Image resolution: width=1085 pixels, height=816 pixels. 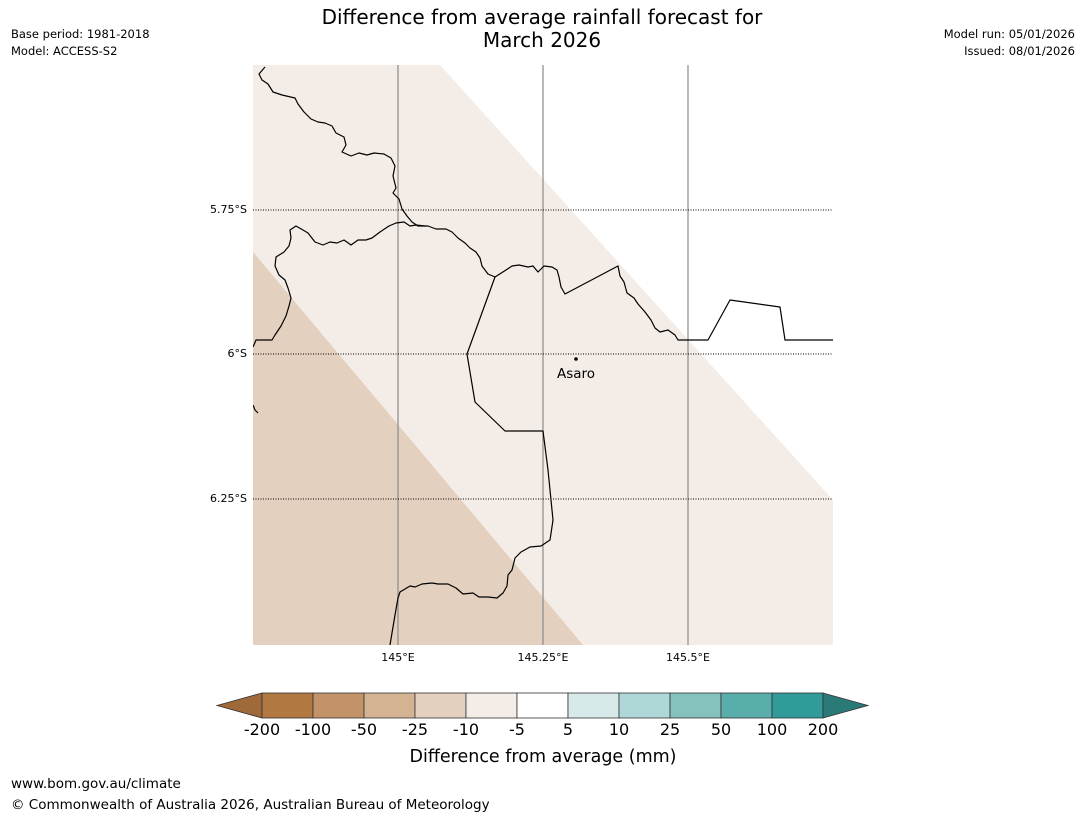 What do you see at coordinates (228, 209) in the screenshot?
I see `lat-label: 5.75°S` at bounding box center [228, 209].